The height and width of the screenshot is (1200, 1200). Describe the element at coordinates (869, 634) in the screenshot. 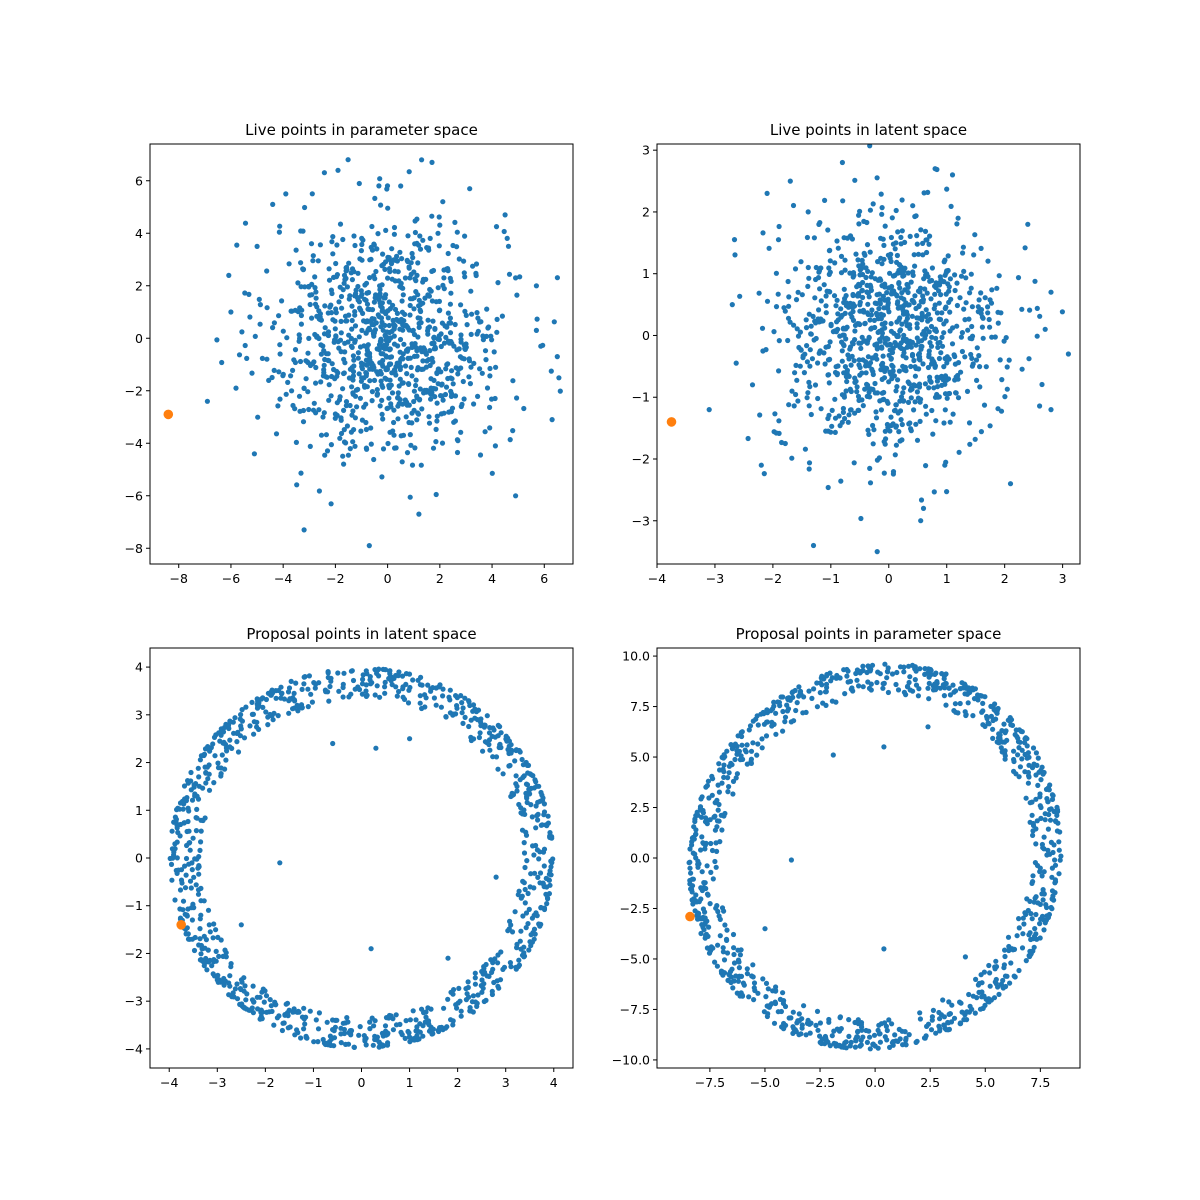

I see `subplot-title: Proposal points in parameter space` at that location.